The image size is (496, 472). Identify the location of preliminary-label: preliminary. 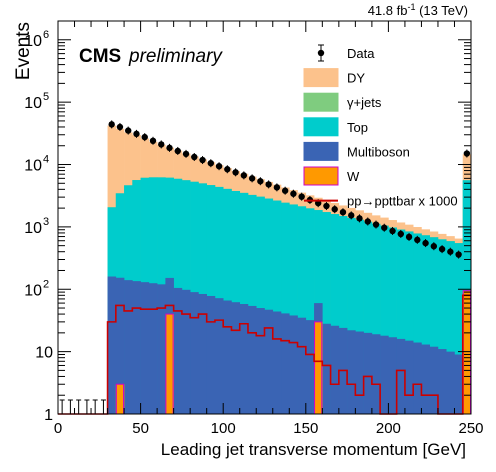
(175, 56).